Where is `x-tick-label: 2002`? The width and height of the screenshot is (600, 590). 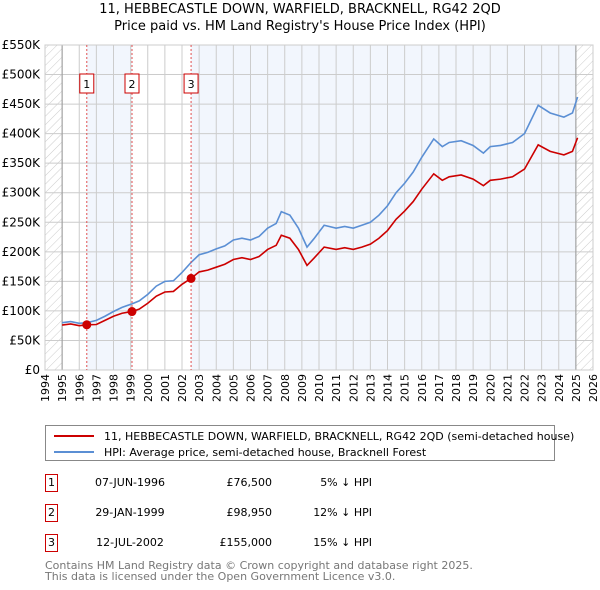
x-tick-label: 2002 is located at coordinates (182, 388).